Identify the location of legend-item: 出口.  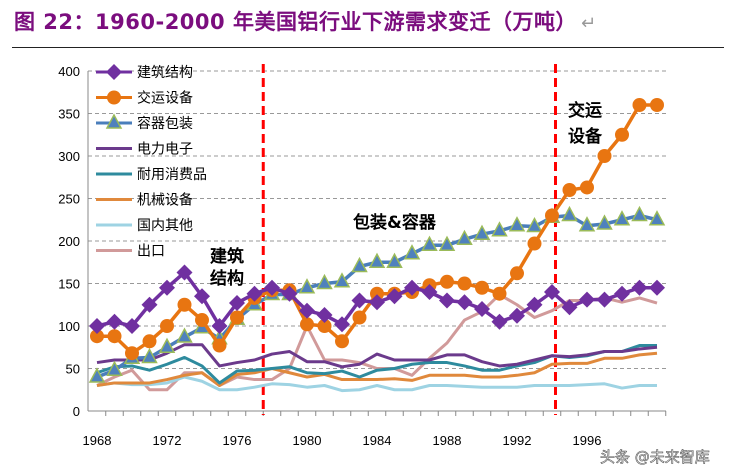
(130, 252).